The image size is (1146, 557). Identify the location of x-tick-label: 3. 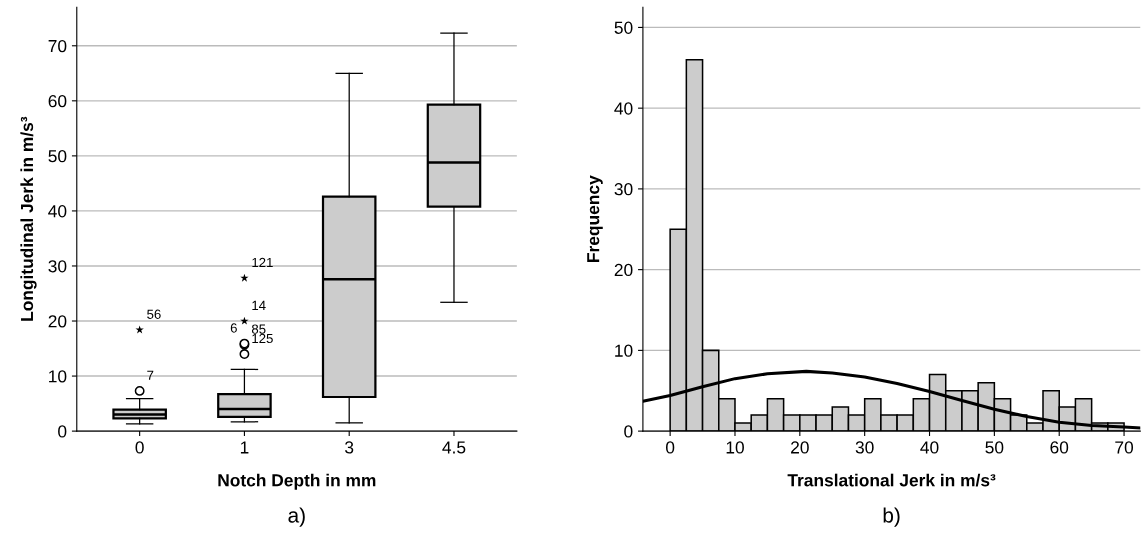
(349, 447).